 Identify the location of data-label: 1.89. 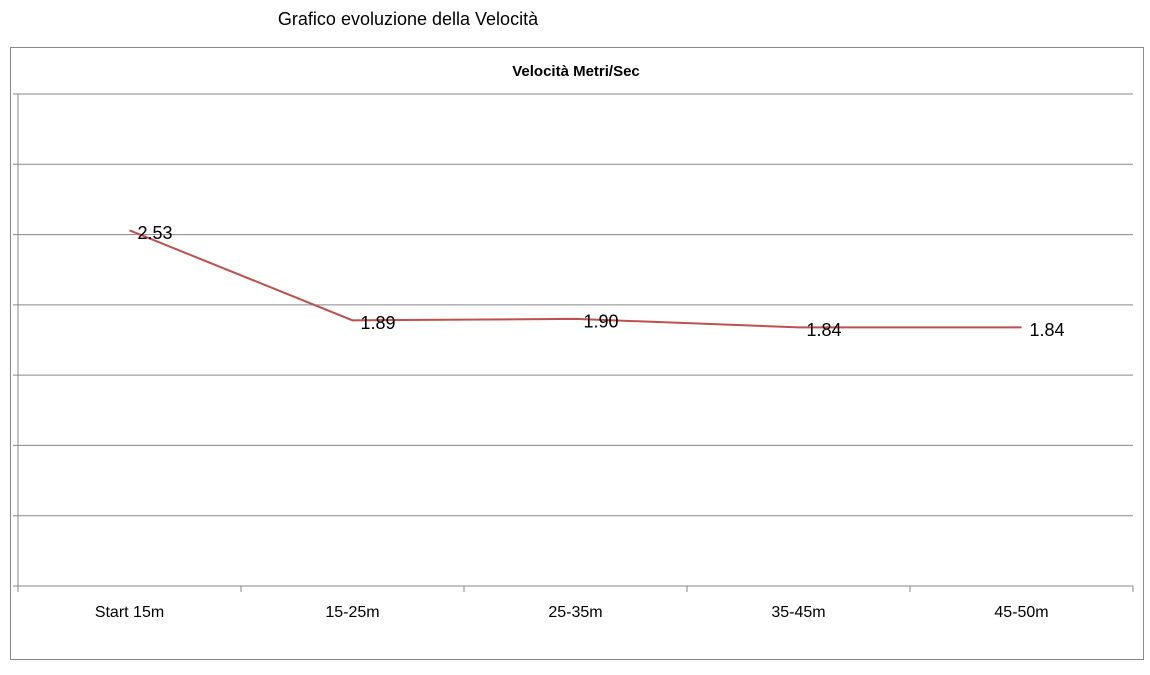
(378, 323).